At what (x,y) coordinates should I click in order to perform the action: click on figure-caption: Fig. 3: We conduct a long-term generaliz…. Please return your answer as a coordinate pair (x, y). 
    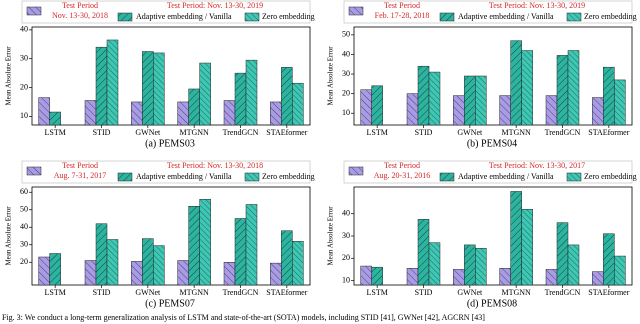
    Looking at the image, I should click on (243, 317).